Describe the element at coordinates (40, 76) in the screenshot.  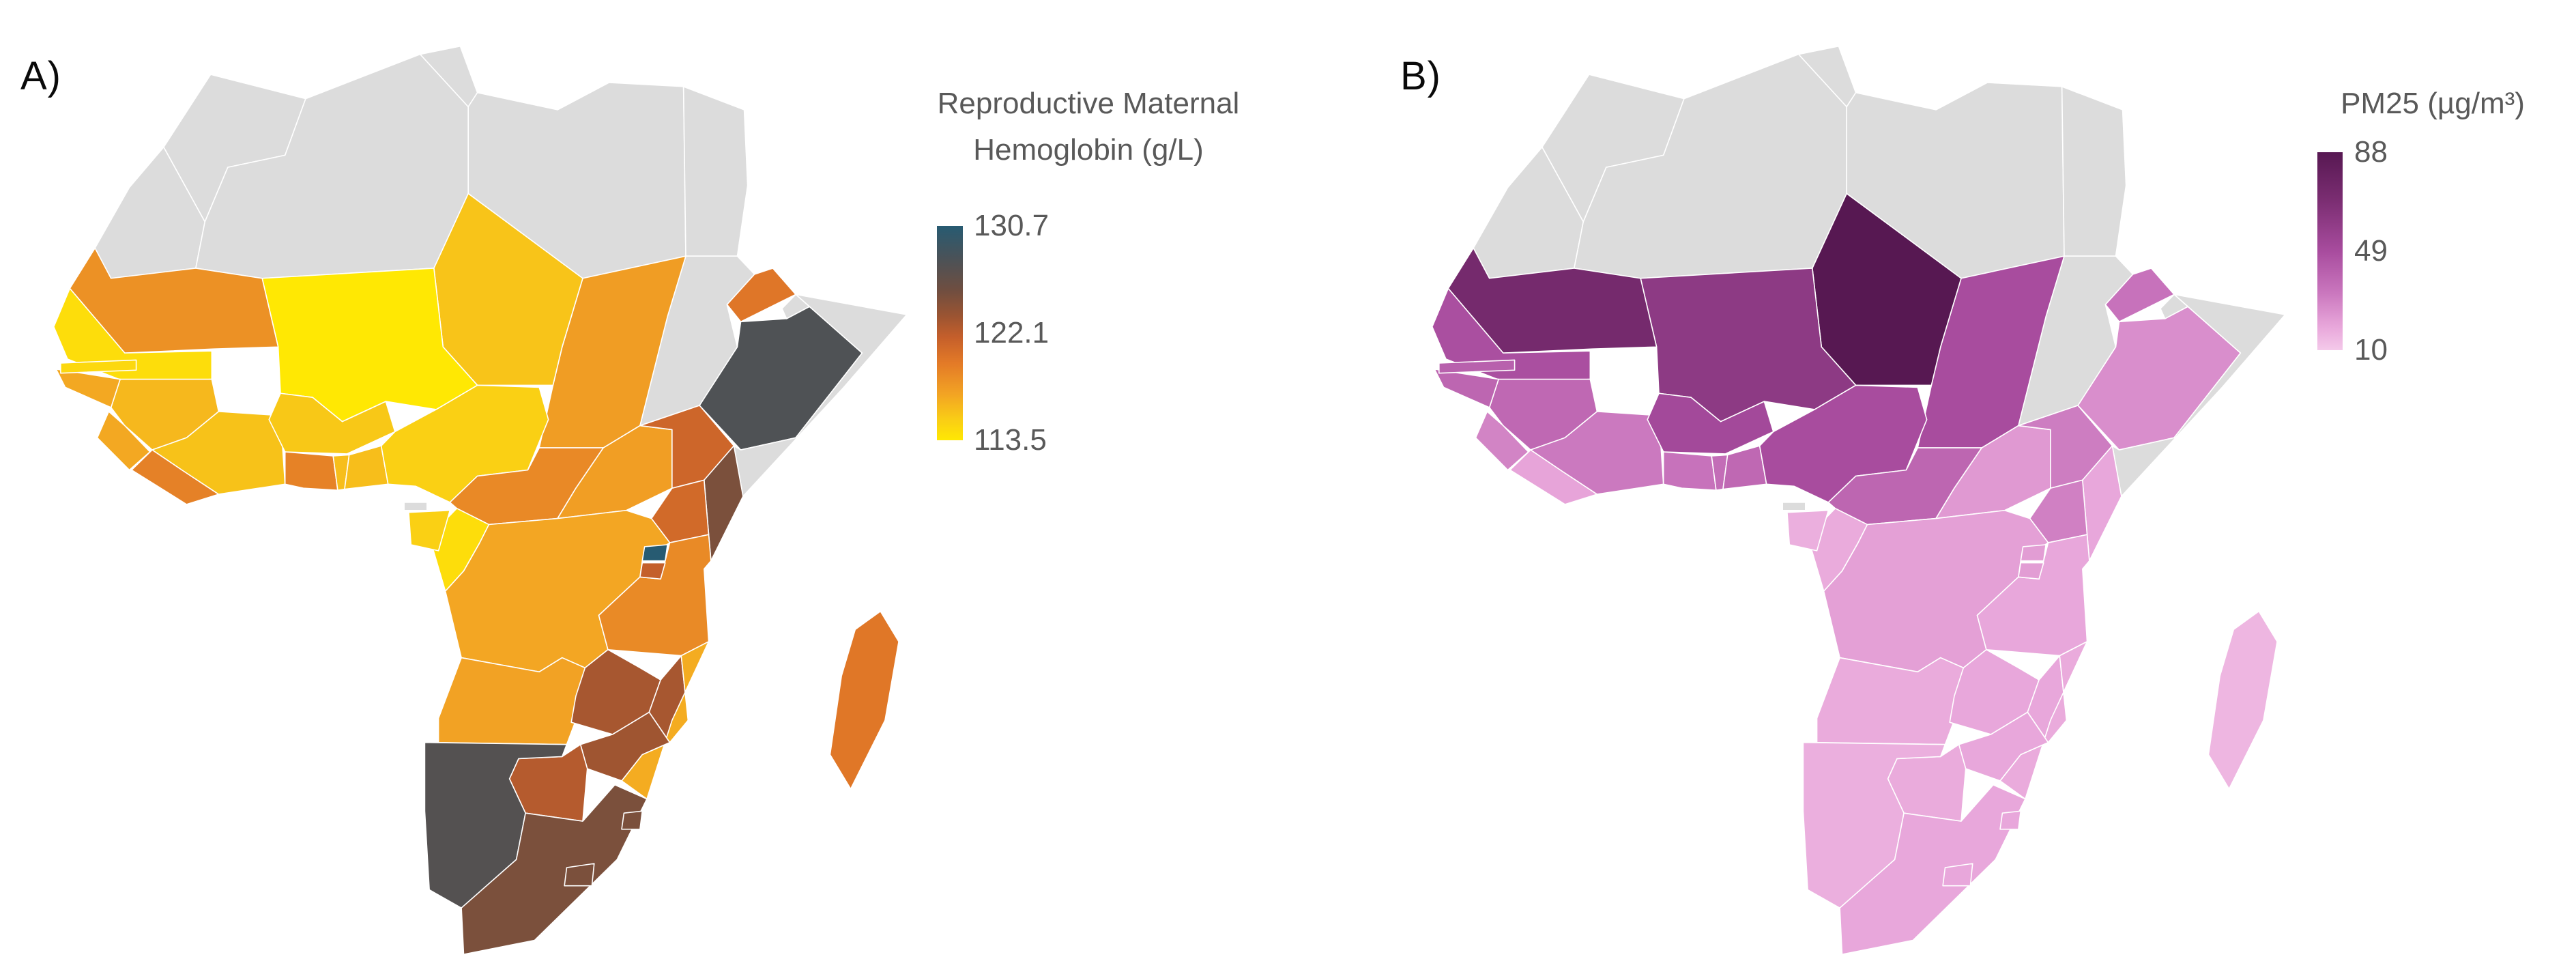
I see `panel-a-label: A)` at that location.